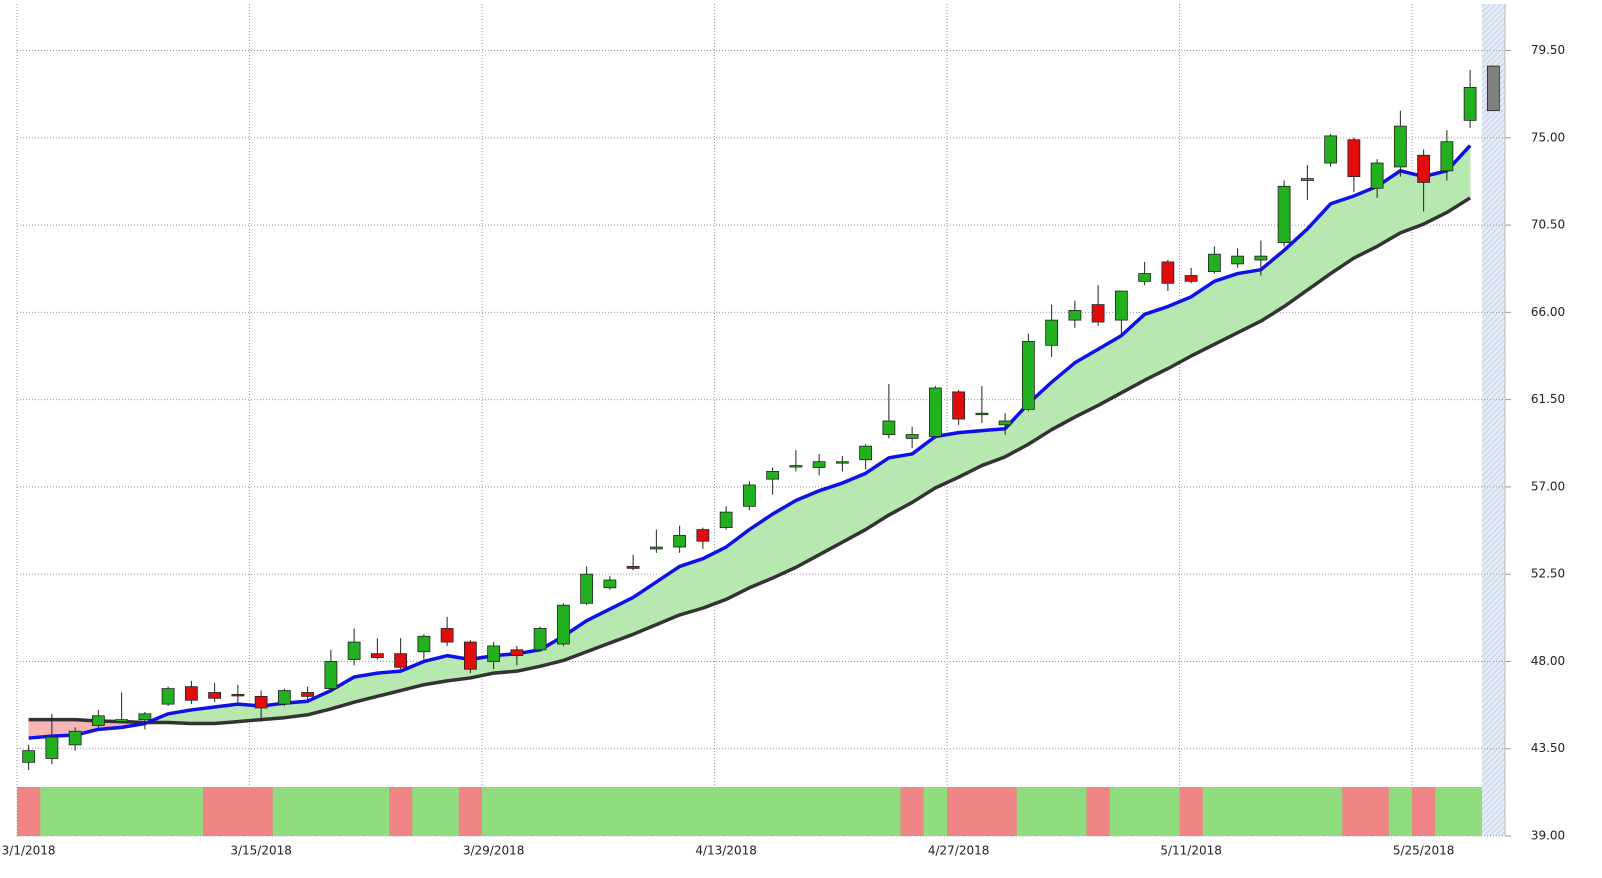 The image size is (1602, 878). What do you see at coordinates (1548, 225) in the screenshot?
I see `y-tick-label: 70.50` at bounding box center [1548, 225].